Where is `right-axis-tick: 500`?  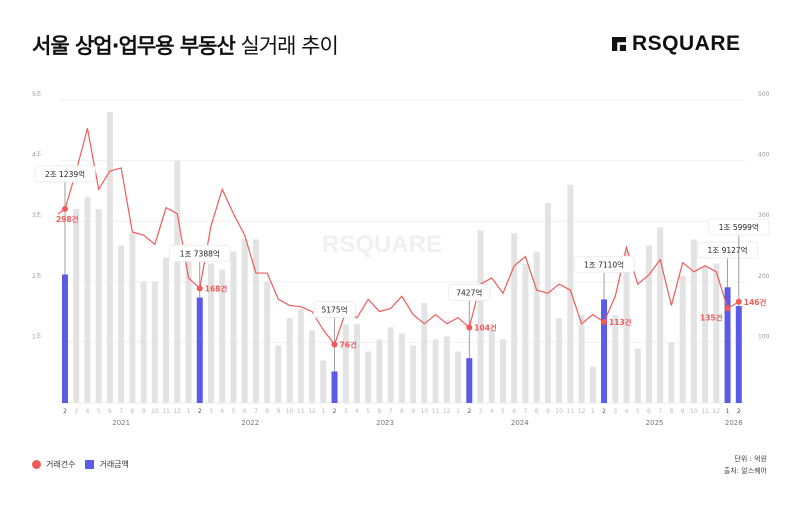
right-axis-tick: 500 is located at coordinates (764, 94).